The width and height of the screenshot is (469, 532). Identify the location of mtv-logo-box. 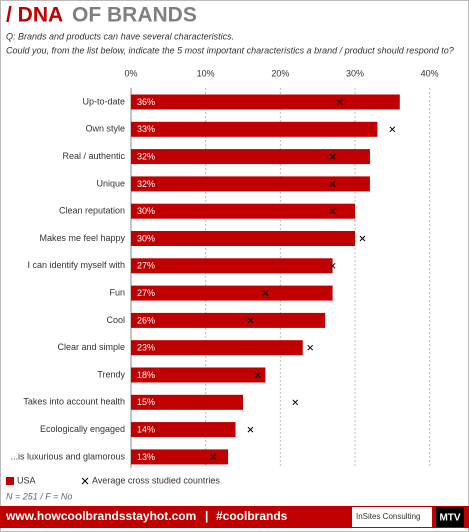
(450, 517).